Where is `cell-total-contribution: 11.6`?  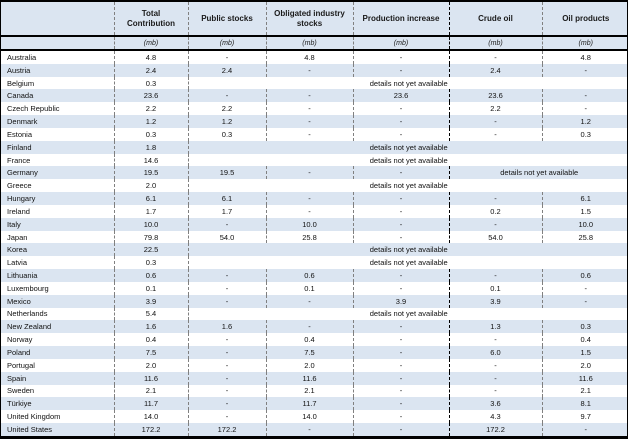
cell-total-contribution: 11.6 is located at coordinates (151, 378).